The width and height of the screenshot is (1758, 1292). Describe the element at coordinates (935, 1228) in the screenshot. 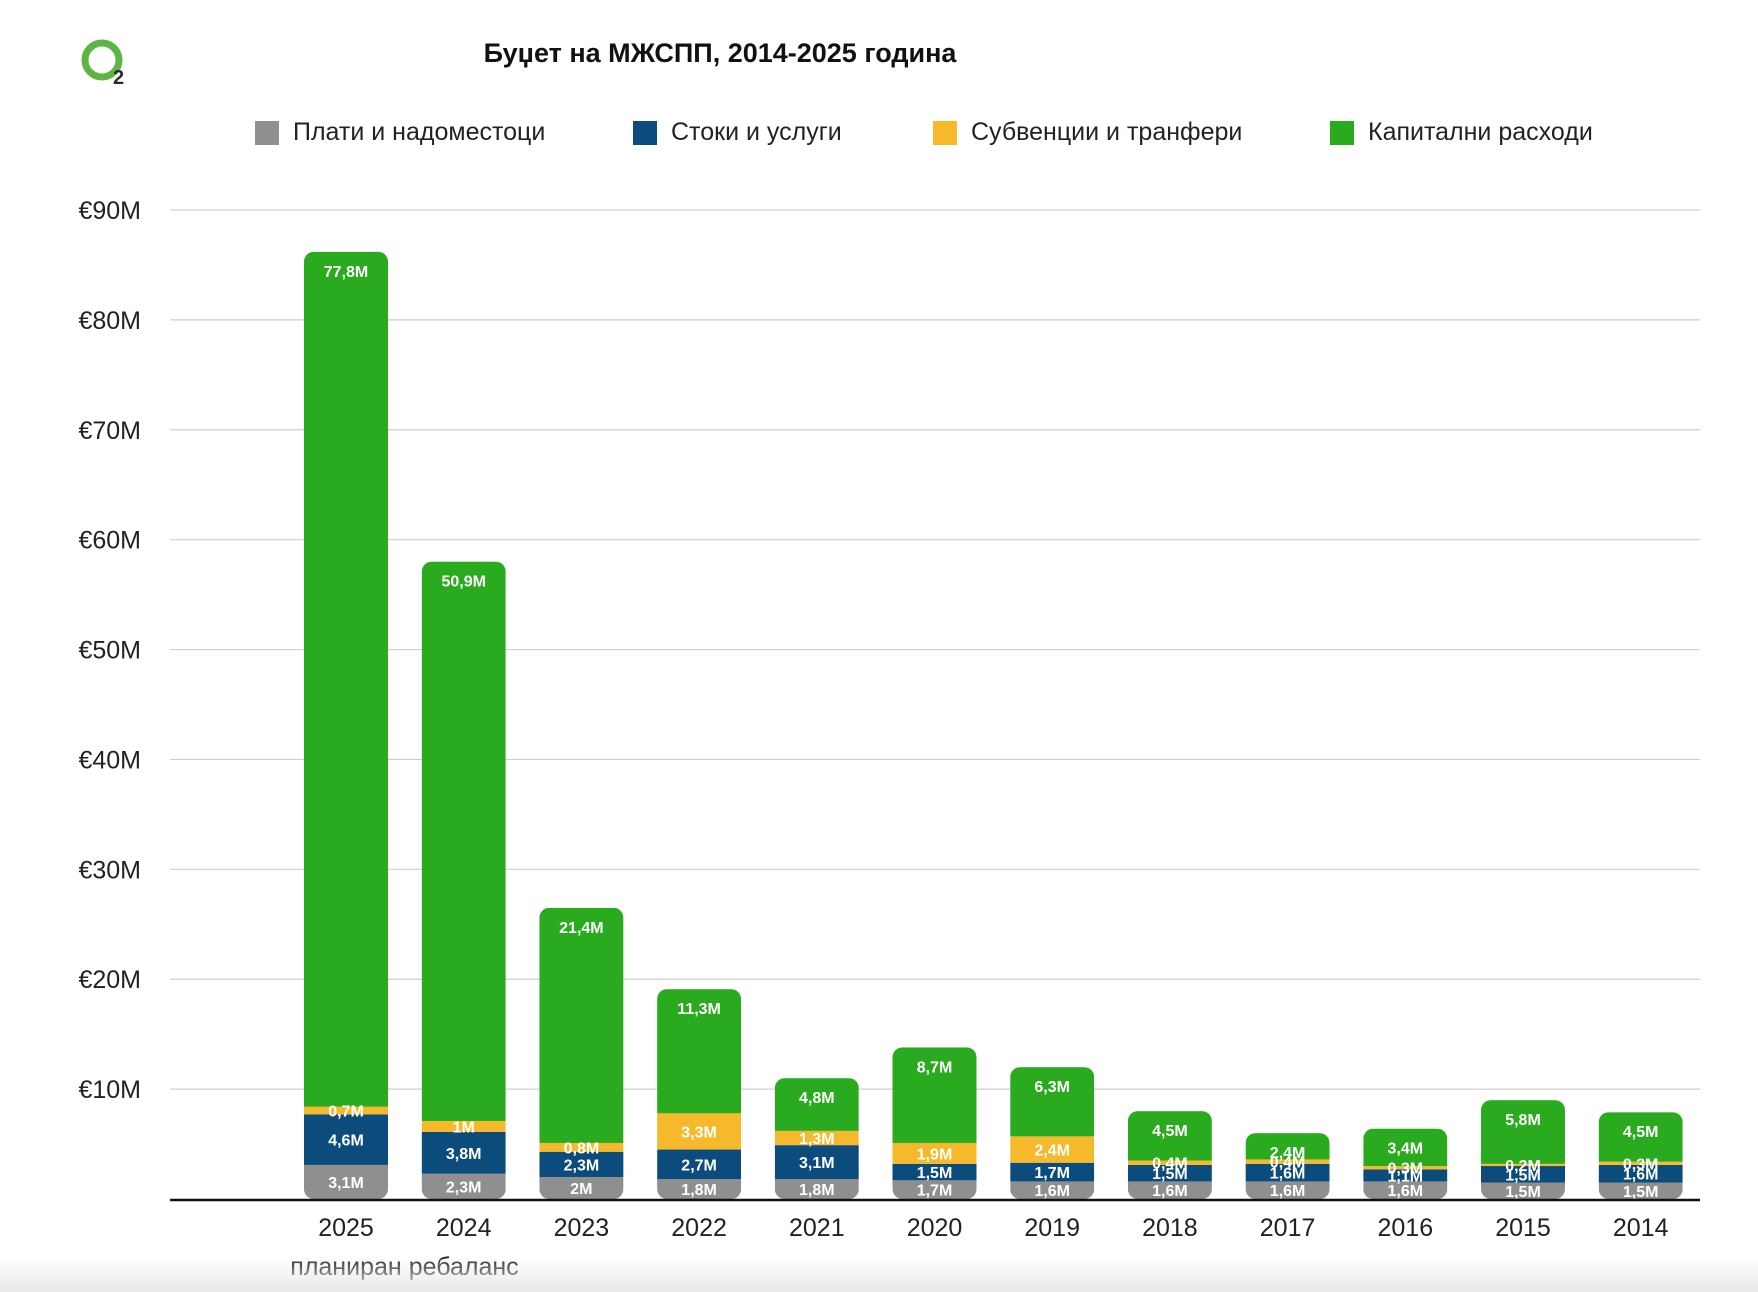

I see `x-tick-label: 2020` at that location.